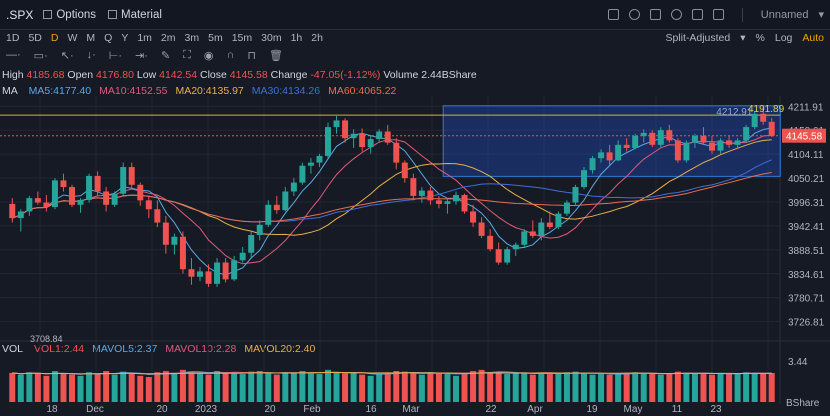 The image size is (830, 416). Describe the element at coordinates (13, 349) in the screenshot. I see `vol-label: VOL` at that location.